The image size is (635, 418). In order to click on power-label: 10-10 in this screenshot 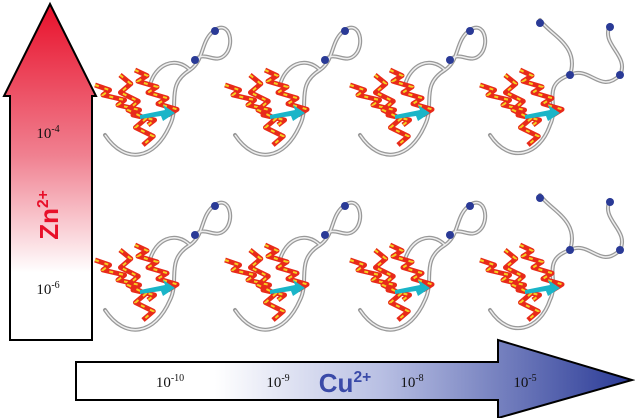, I will do `click(170, 382)`.